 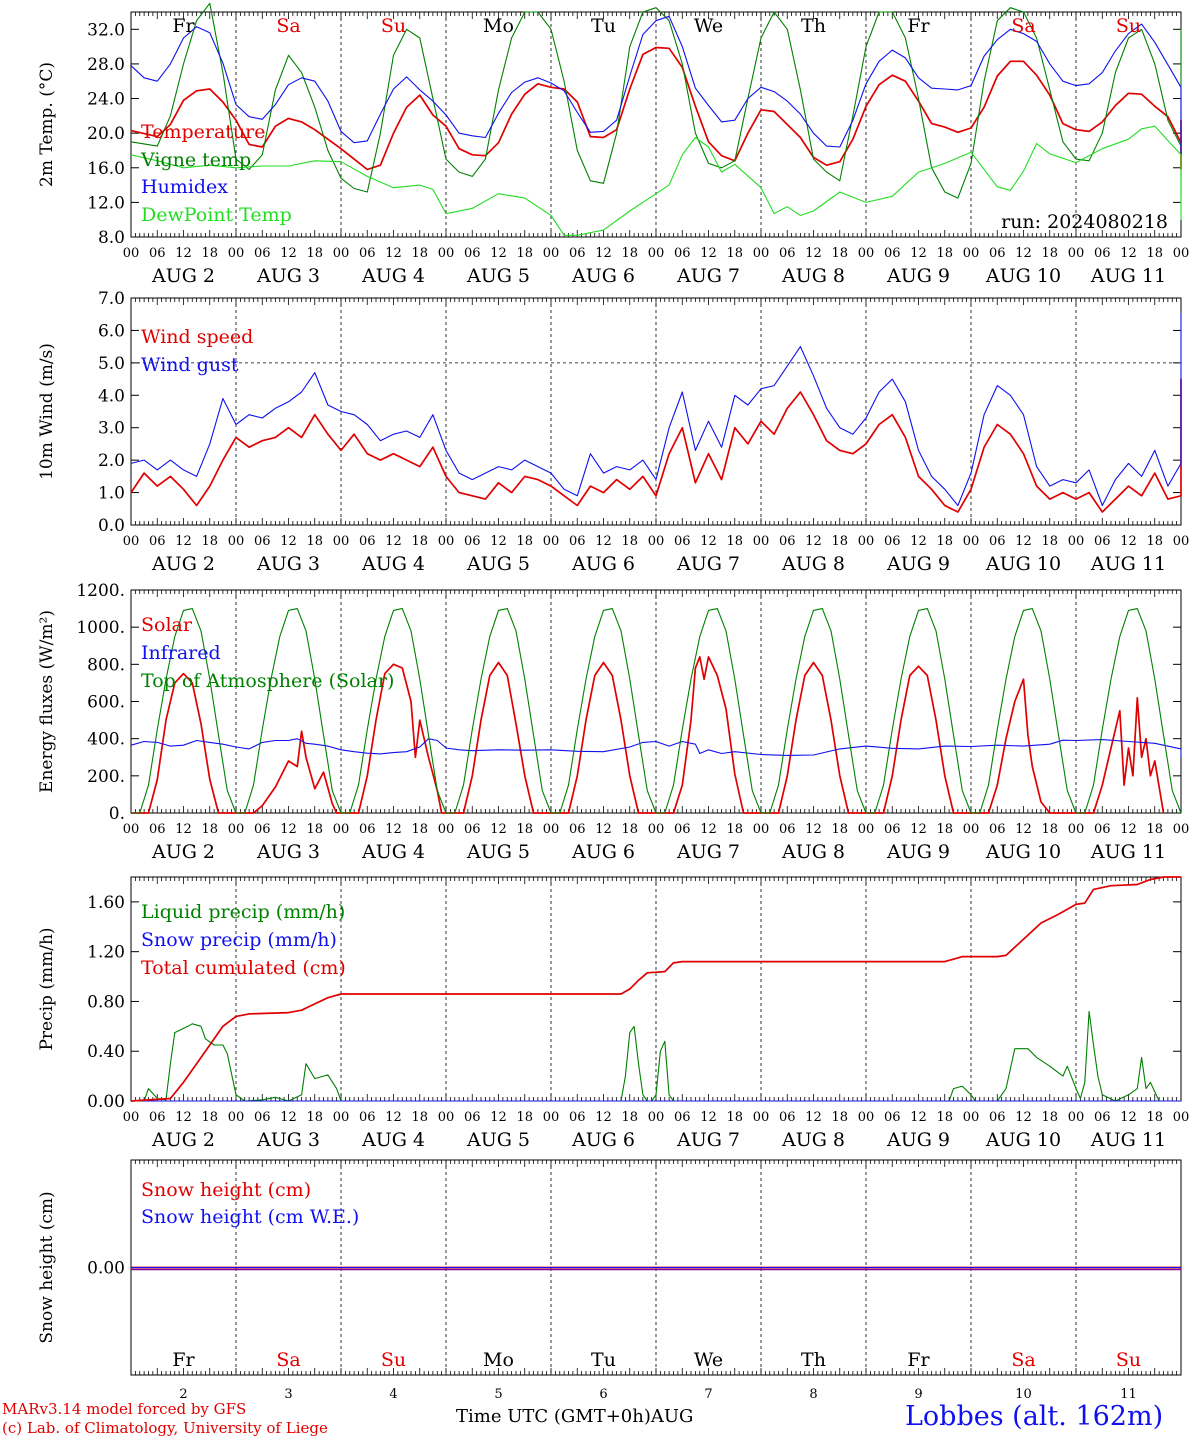 What do you see at coordinates (288, 26) in the screenshot?
I see `weekday-label: Sa` at bounding box center [288, 26].